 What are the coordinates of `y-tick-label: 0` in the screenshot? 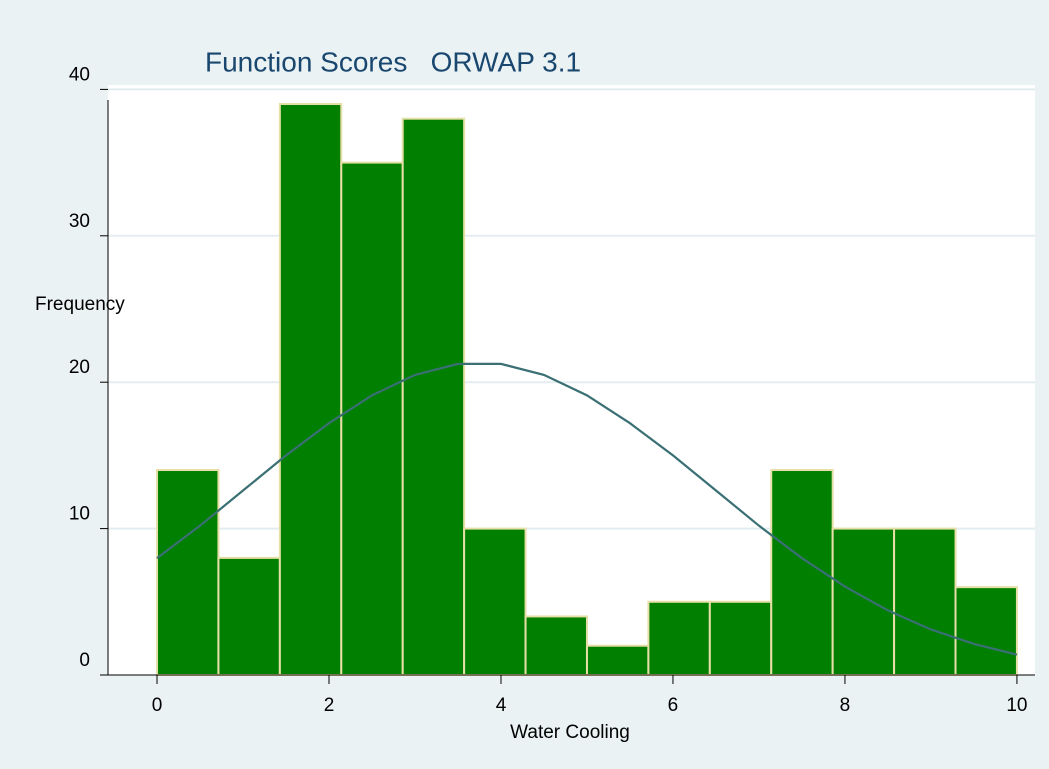 It's located at (84, 660).